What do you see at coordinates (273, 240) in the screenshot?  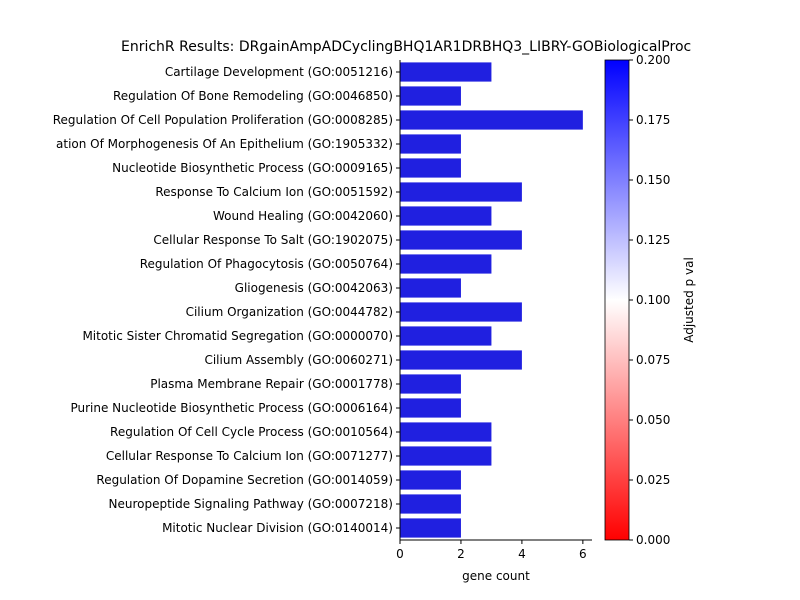 I see `y-tick-label: Cellular Response To Salt (GO:1902075)` at bounding box center [273, 240].